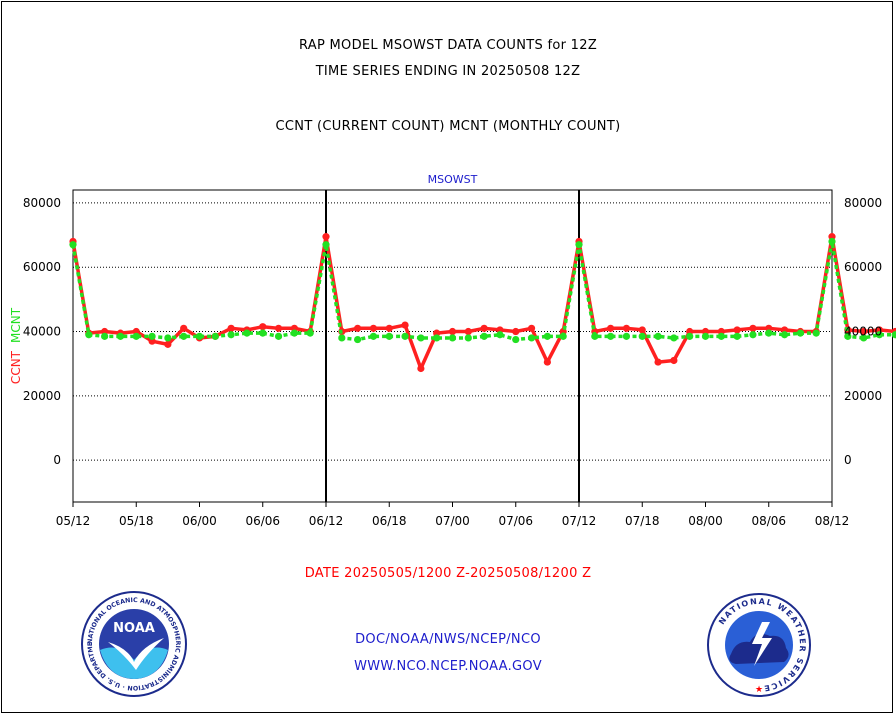  Describe the element at coordinates (326, 521) in the screenshot. I see `x-tick-label: 06/12` at that location.